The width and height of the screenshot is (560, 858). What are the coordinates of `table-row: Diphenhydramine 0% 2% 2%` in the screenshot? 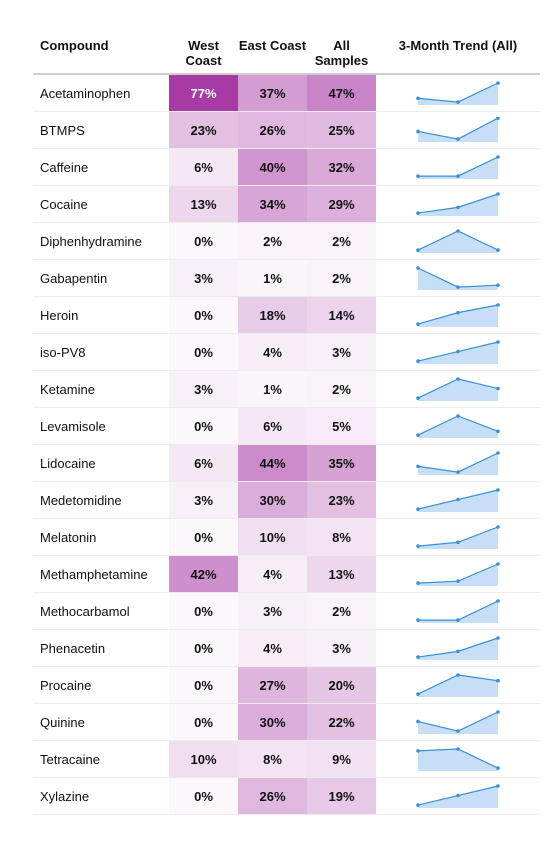 It's located at (286, 241).